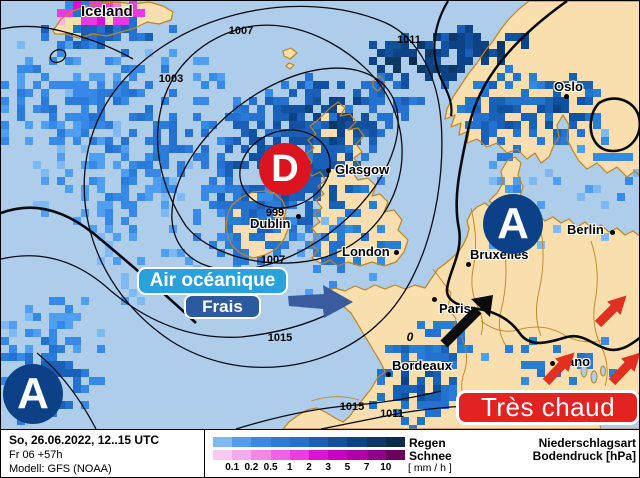 The image size is (640, 478). What do you see at coordinates (468, 264) in the screenshot?
I see `city-dot-bruxelles` at bounding box center [468, 264].